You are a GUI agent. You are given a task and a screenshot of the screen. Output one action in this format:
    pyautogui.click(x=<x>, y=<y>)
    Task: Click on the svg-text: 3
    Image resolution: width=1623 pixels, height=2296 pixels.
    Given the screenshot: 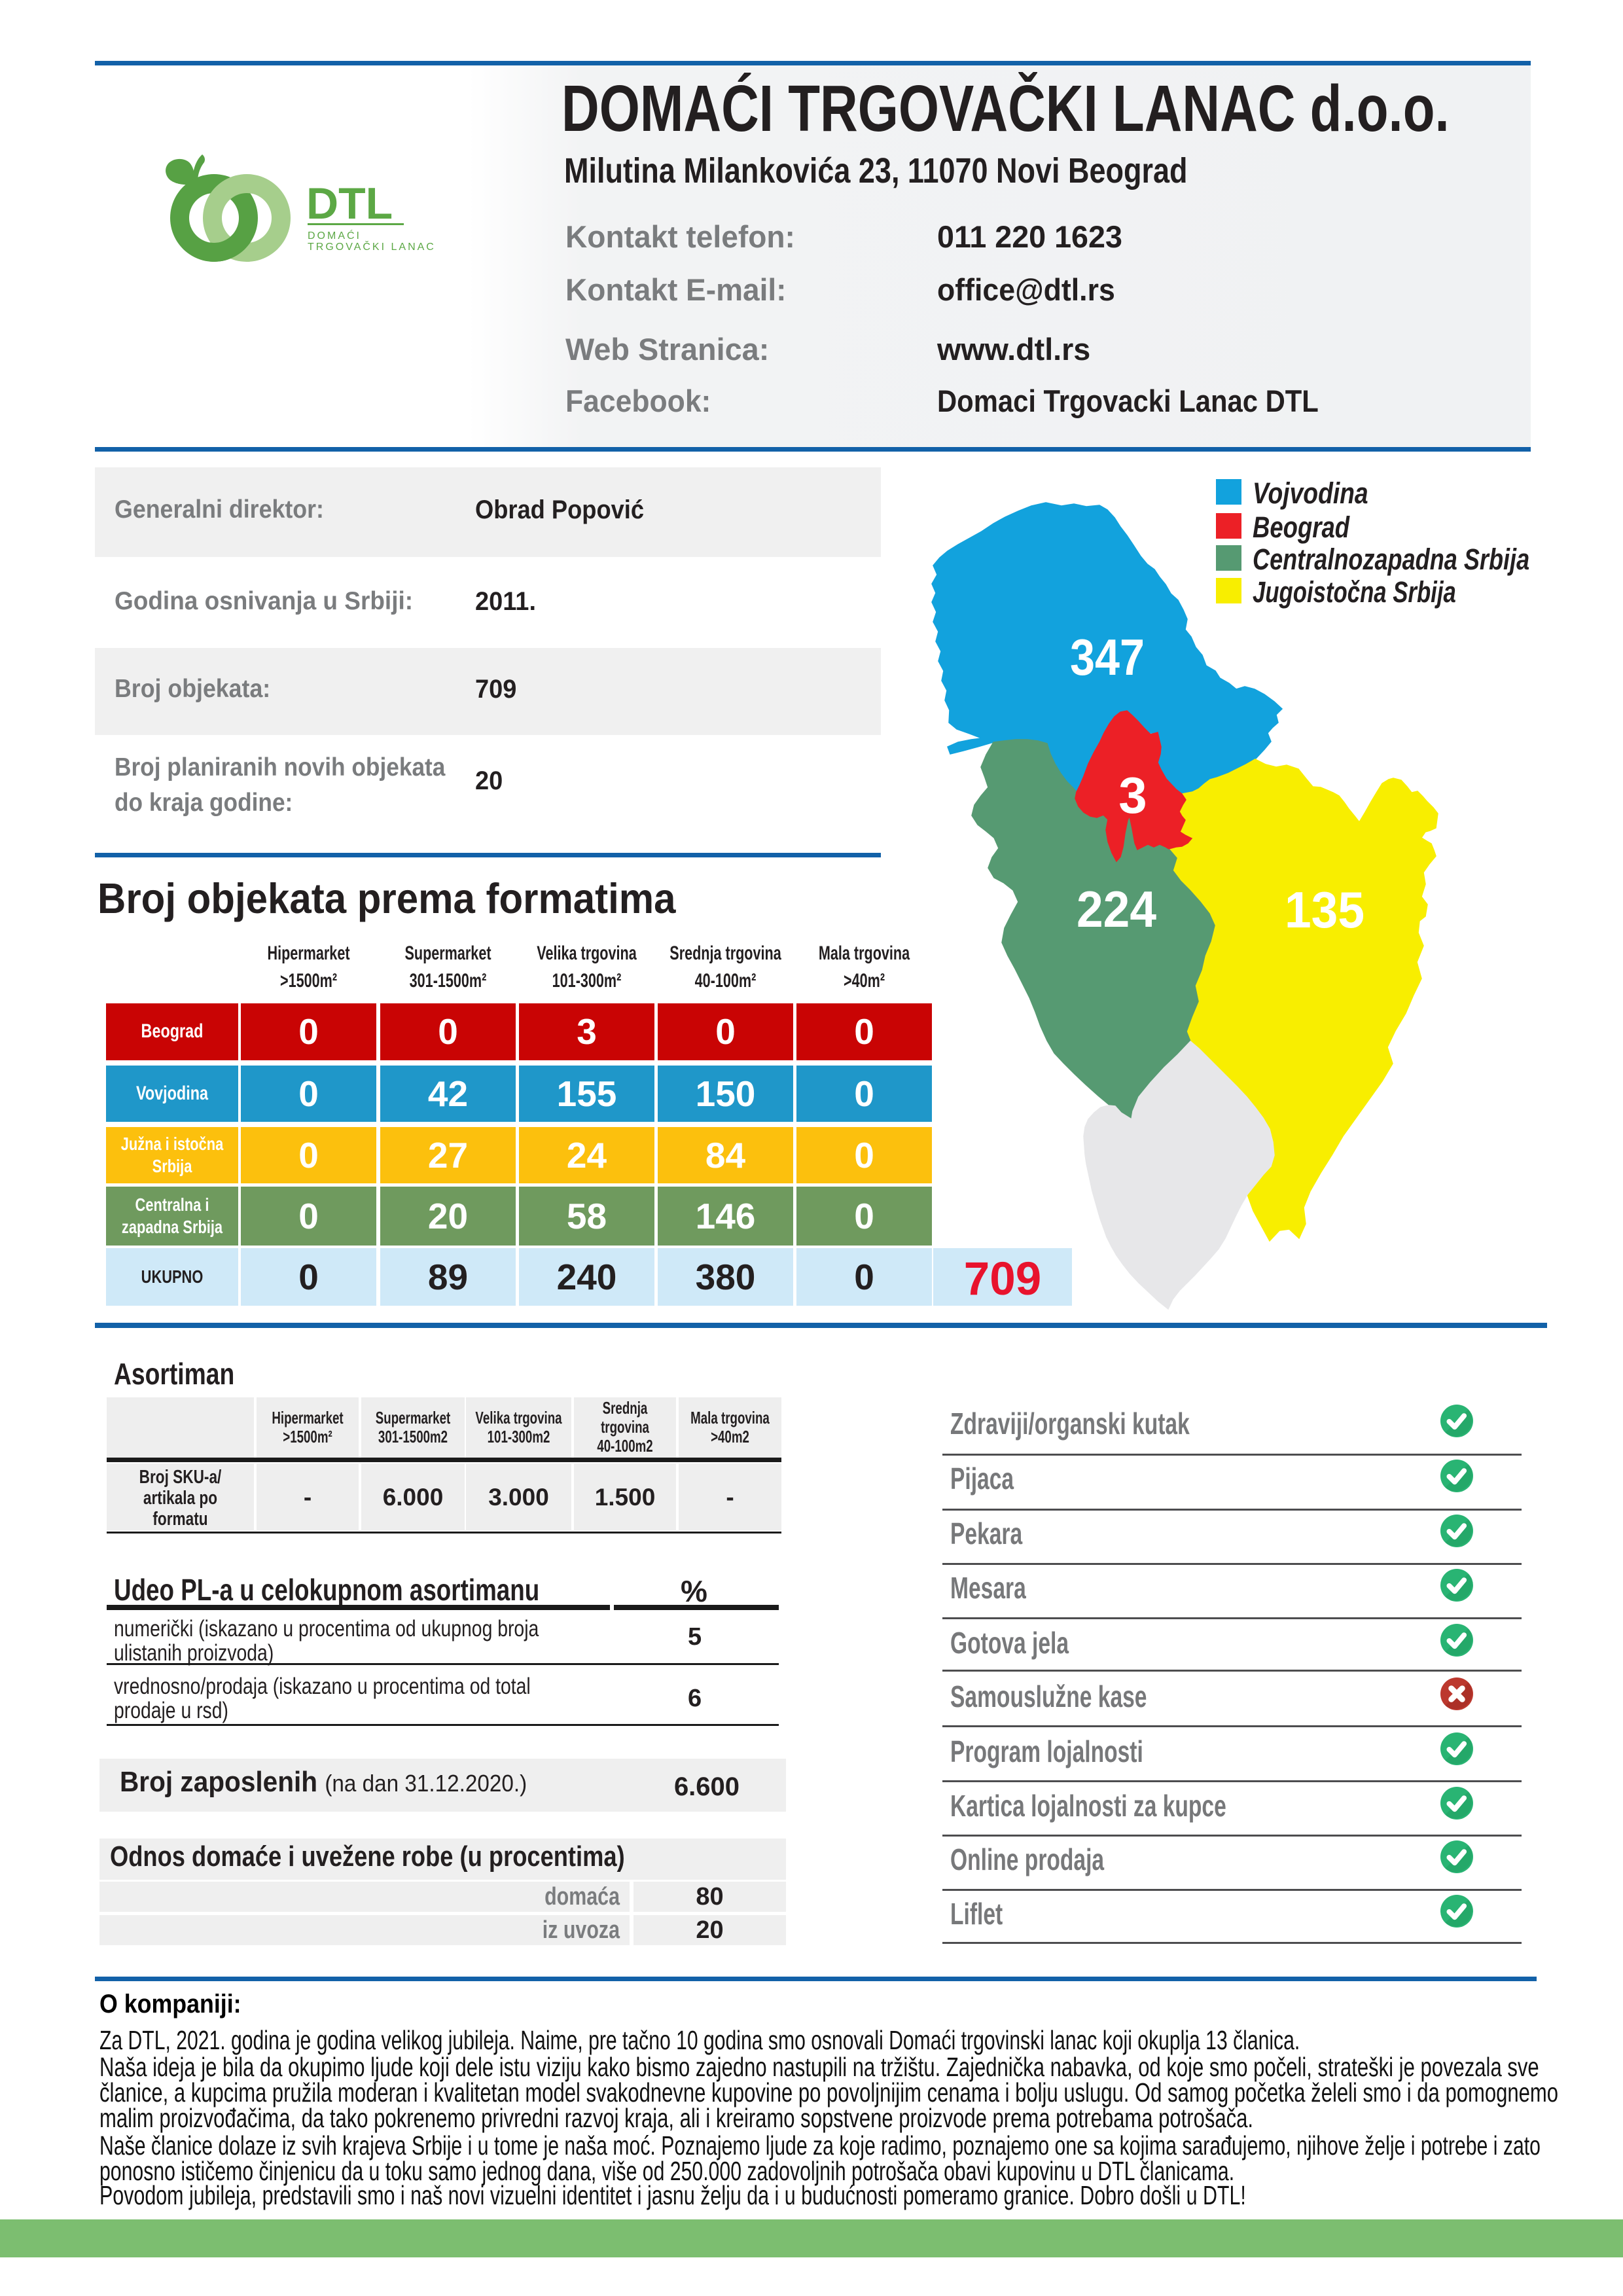 What is the action you would take?
    pyautogui.click(x=1132, y=795)
    